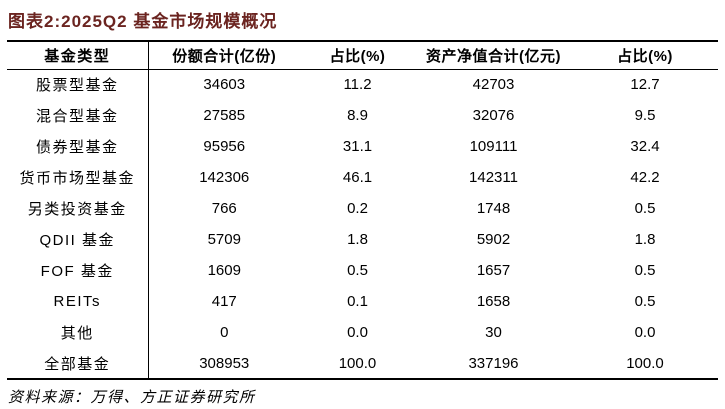  I want to click on cell-shares-pct: 0.2, so click(357, 208).